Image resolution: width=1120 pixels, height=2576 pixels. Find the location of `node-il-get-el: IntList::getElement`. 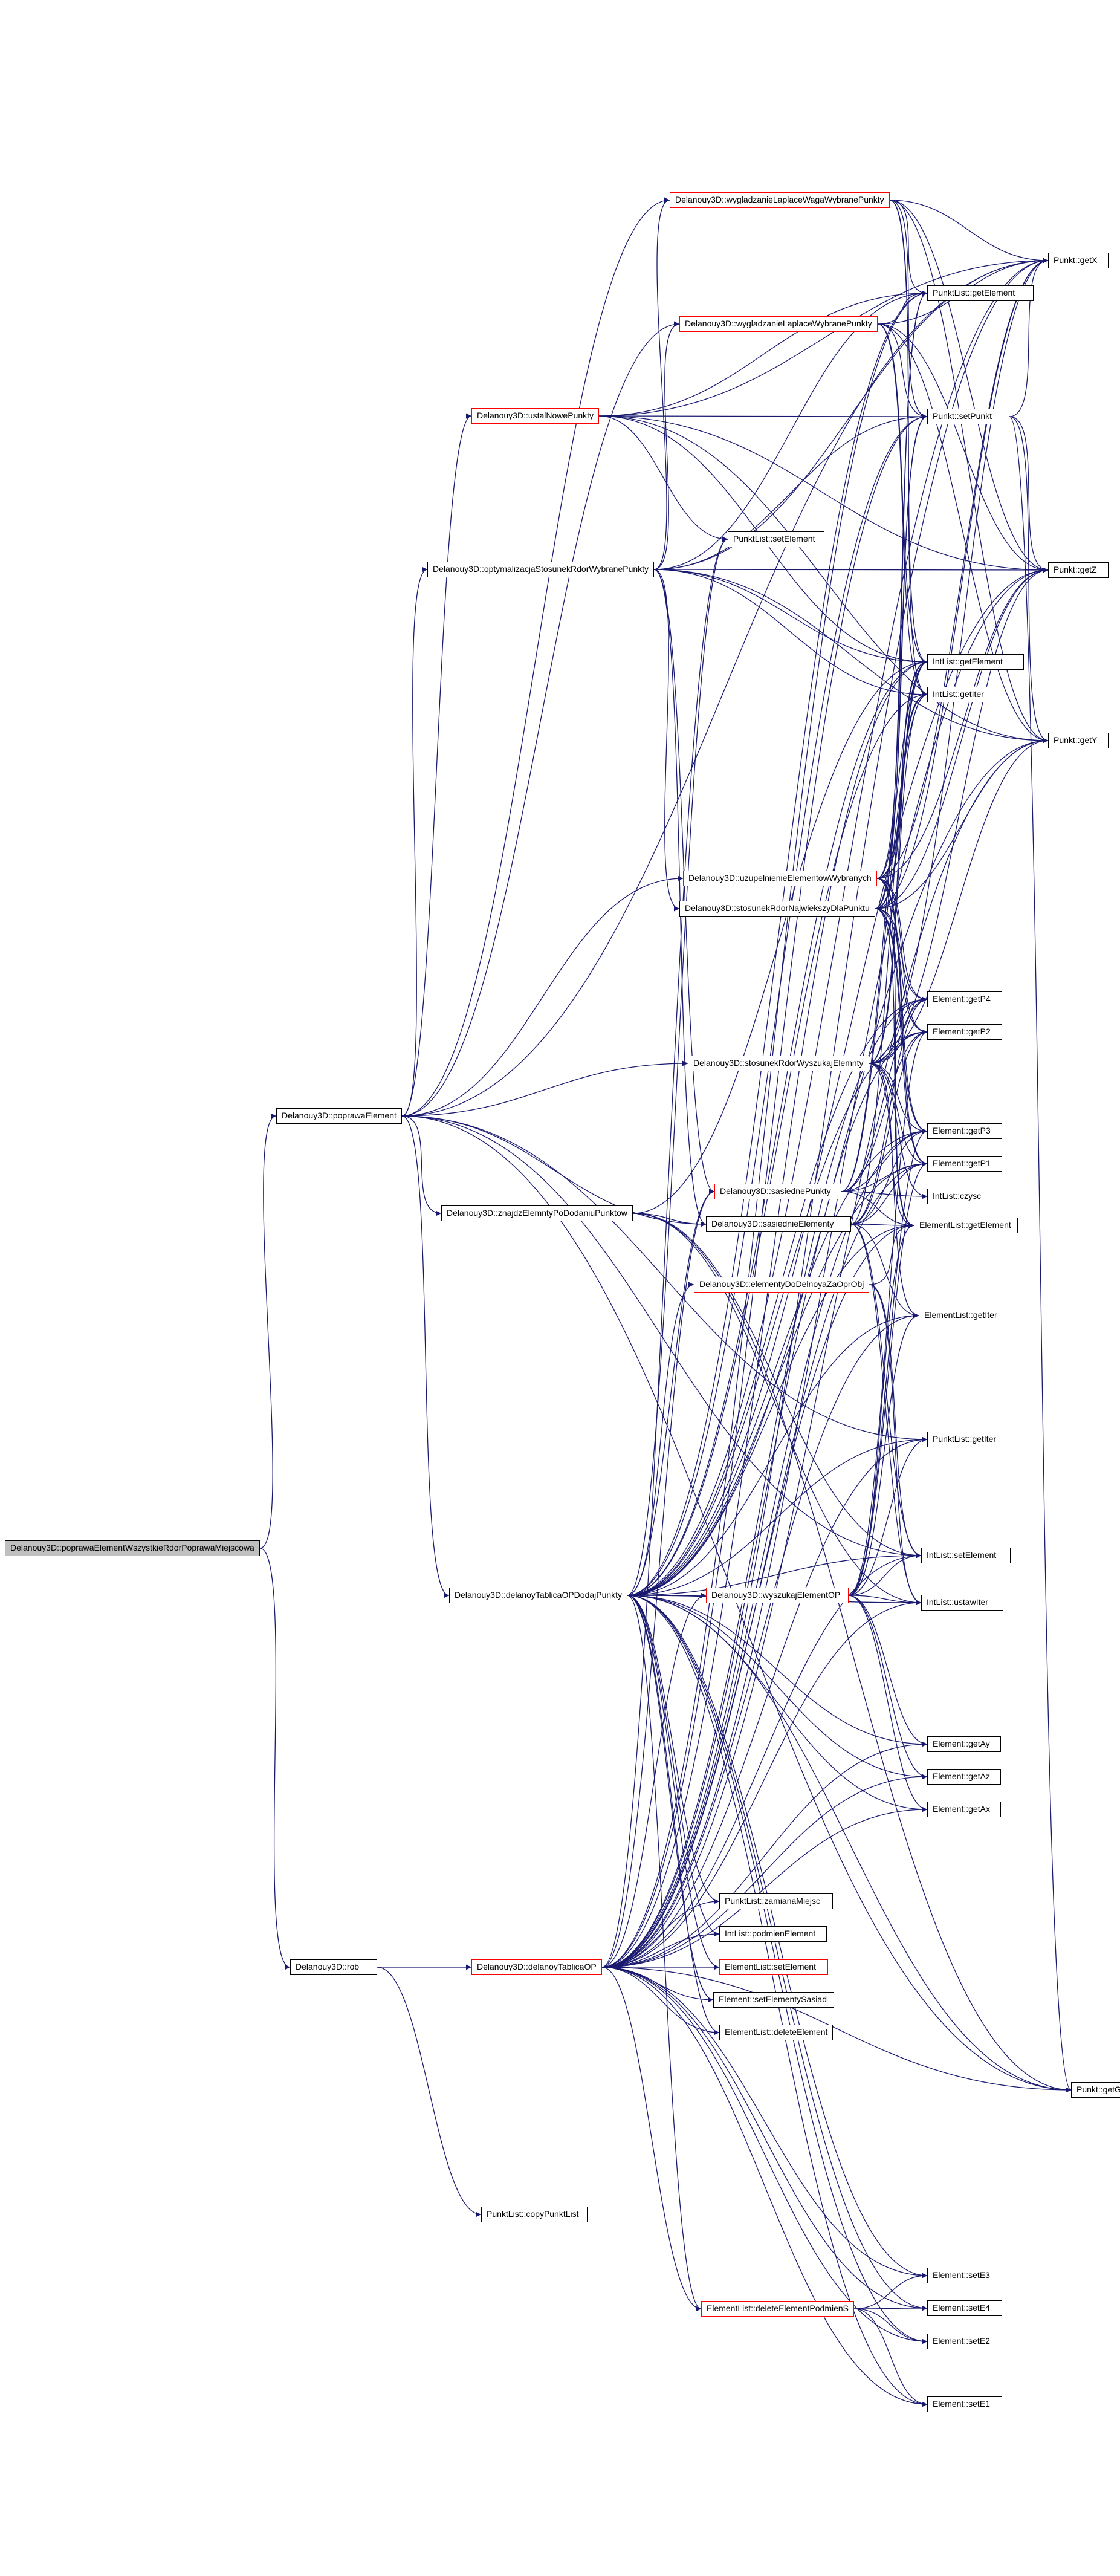

node-il-get-el: IntList::getElement is located at coordinates (976, 662).